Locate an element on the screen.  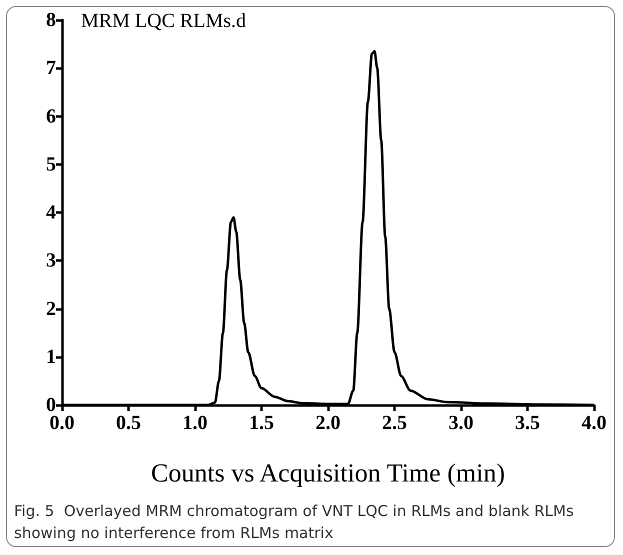
chart-title: MRM LQC RLMs.d is located at coordinates (163, 21).